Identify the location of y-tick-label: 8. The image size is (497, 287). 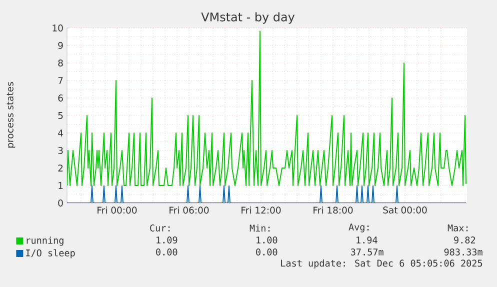
(60, 62).